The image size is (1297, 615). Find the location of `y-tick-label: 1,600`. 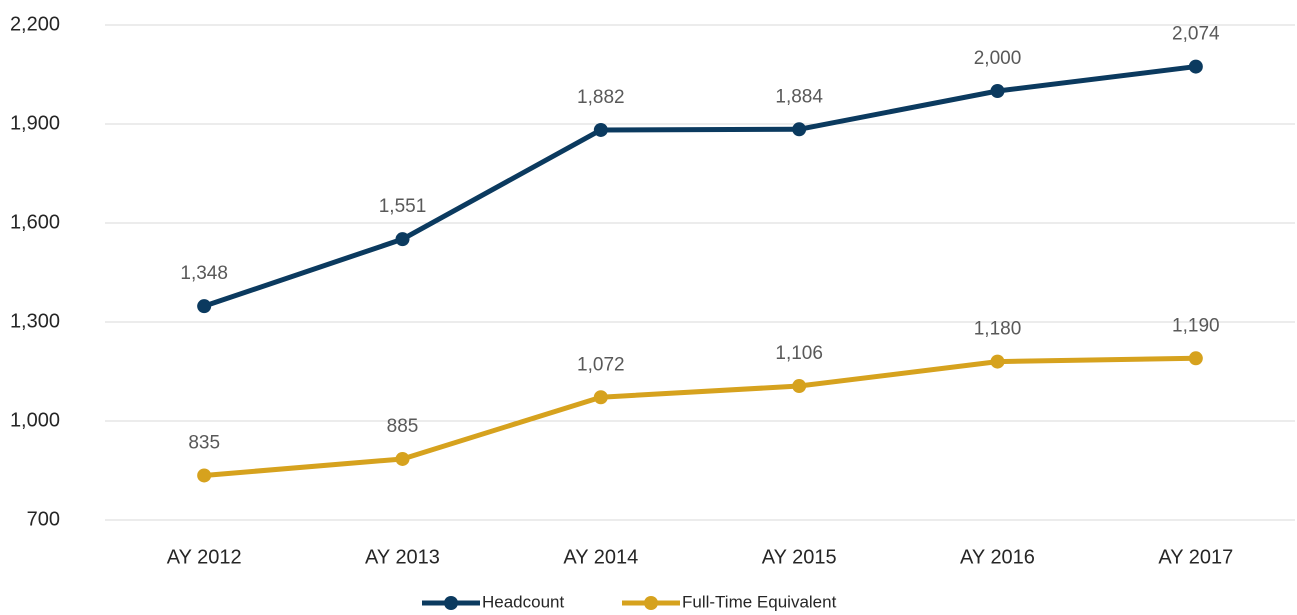

y-tick-label: 1,600 is located at coordinates (35, 222).